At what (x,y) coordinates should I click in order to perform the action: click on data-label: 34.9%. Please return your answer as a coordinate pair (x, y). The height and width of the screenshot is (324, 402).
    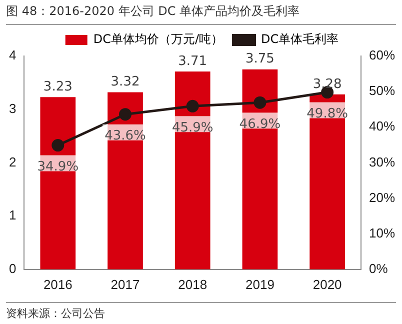
    Looking at the image, I should click on (58, 167).